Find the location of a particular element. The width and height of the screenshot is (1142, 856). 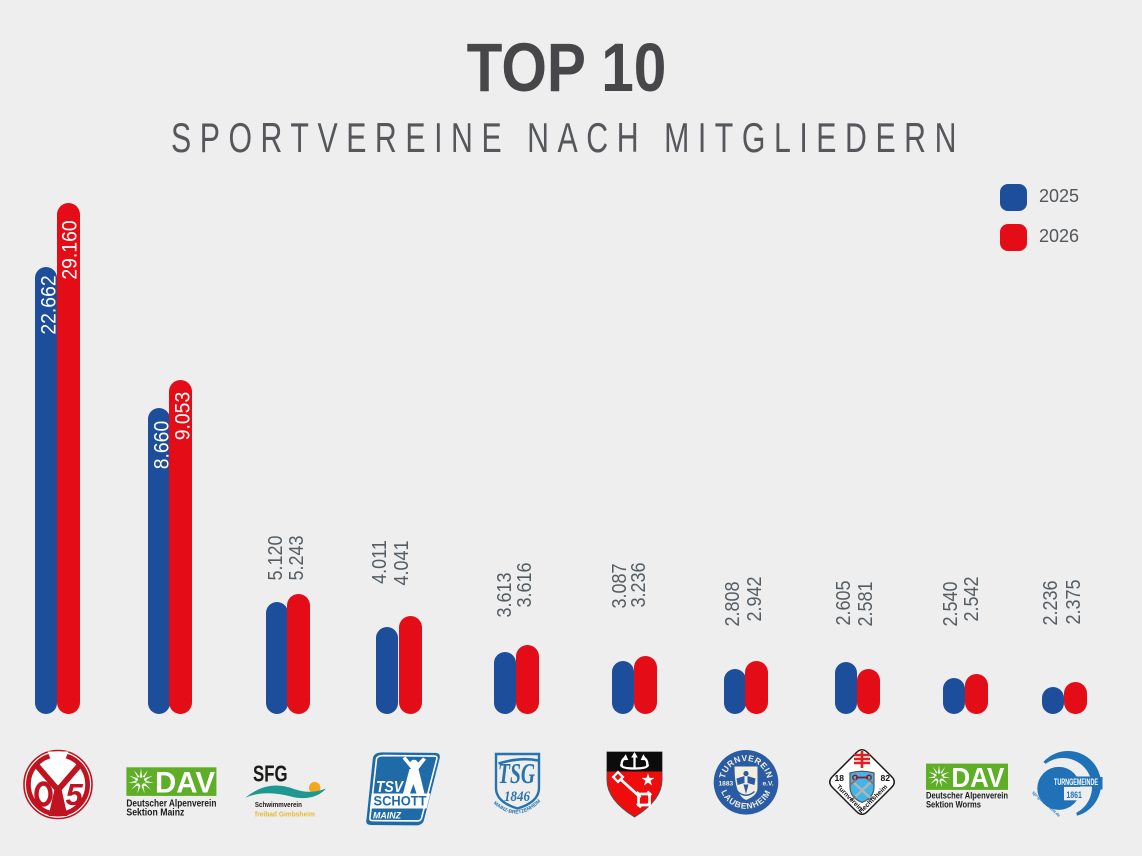

svg-text: 1883 is located at coordinates (726, 784).